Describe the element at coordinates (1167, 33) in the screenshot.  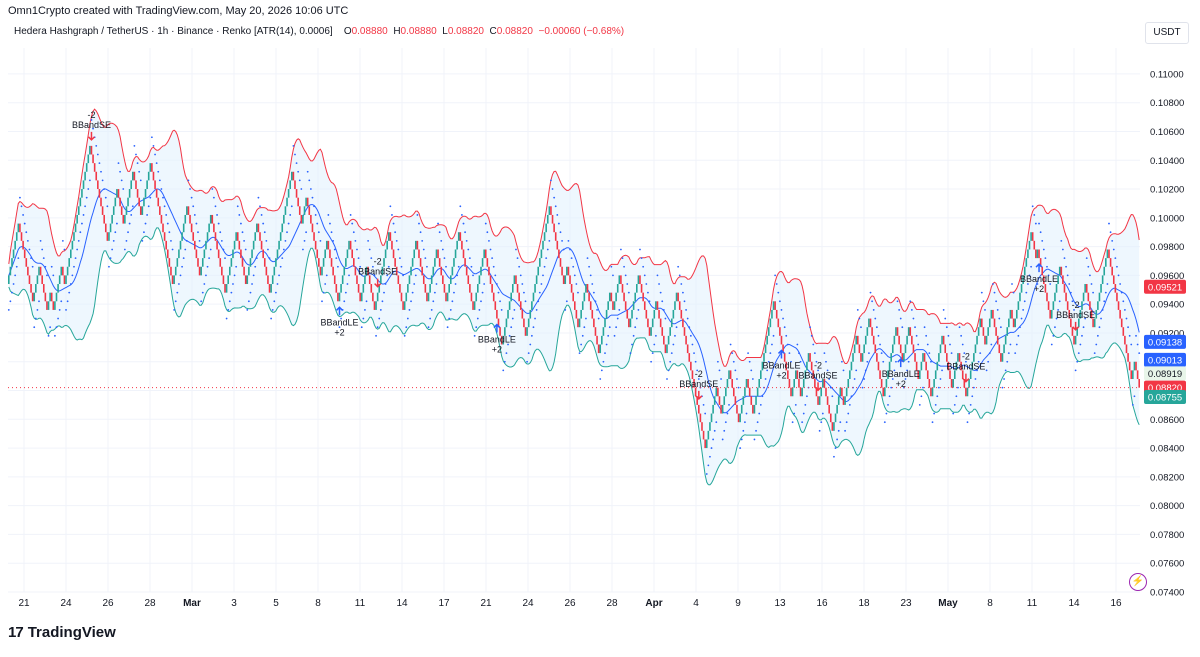
I see `currency-selector: USDT` at that location.